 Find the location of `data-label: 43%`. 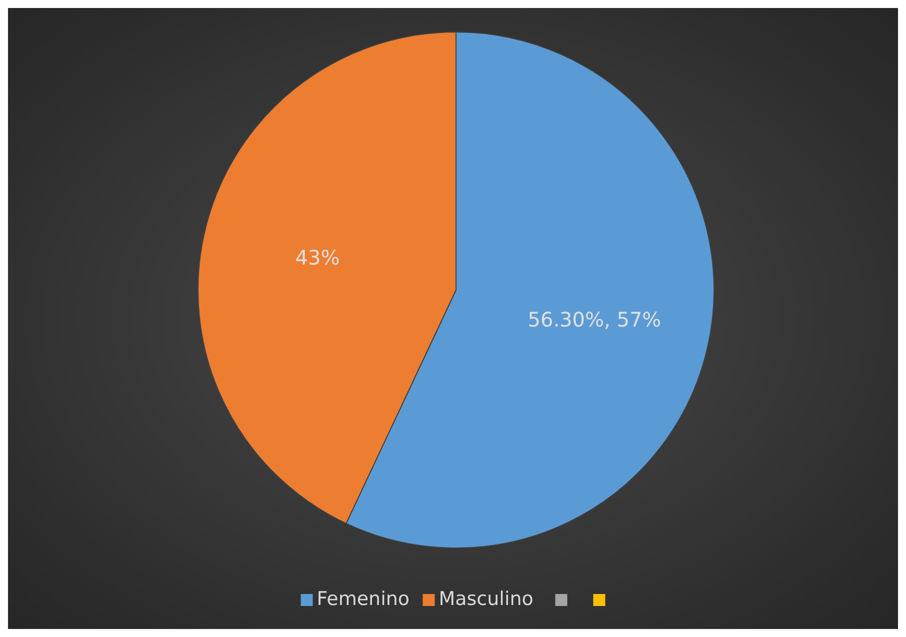

data-label: 43% is located at coordinates (317, 258).